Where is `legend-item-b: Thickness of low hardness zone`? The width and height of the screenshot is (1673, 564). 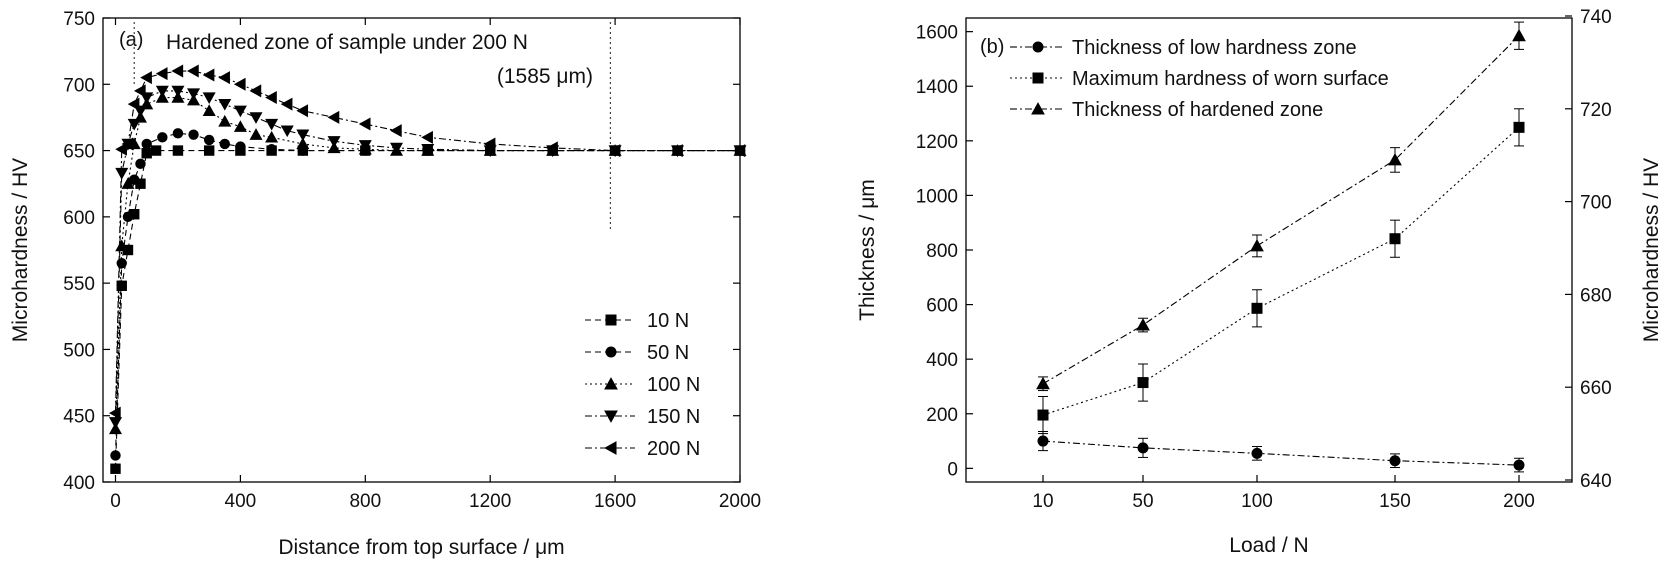 legend-item-b: Thickness of low hardness zone is located at coordinates (1183, 48).